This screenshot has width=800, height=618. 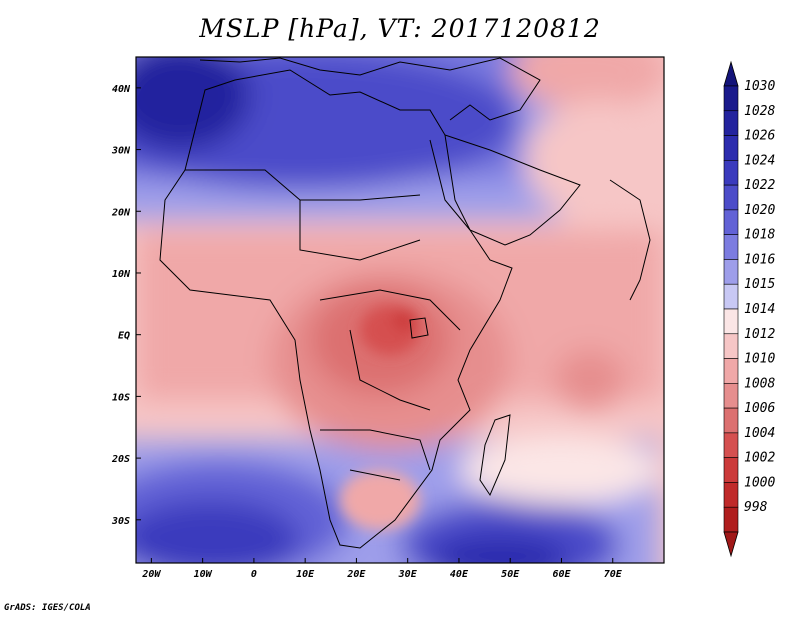 I want to click on colorbar-level-label: 1000, so click(x=759, y=482).